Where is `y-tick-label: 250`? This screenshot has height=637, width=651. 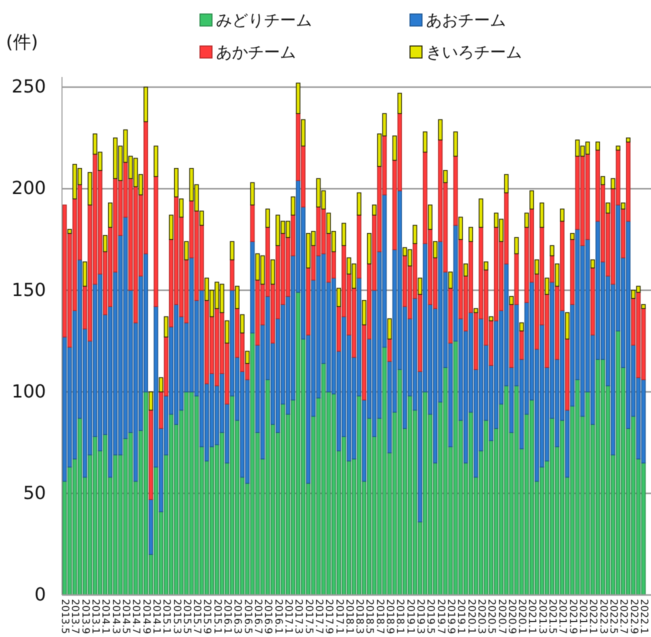 y-tick-label: 250 is located at coordinates (29, 87).